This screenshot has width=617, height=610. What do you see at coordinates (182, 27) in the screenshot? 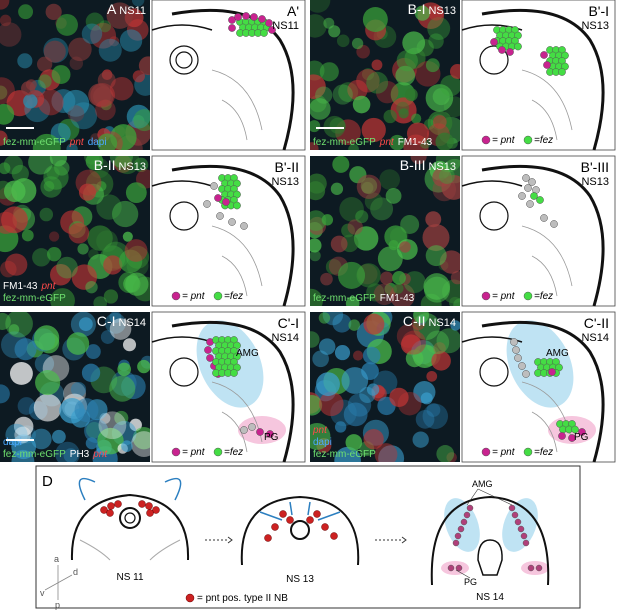
I see `inner-outline` at bounding box center [182, 27].